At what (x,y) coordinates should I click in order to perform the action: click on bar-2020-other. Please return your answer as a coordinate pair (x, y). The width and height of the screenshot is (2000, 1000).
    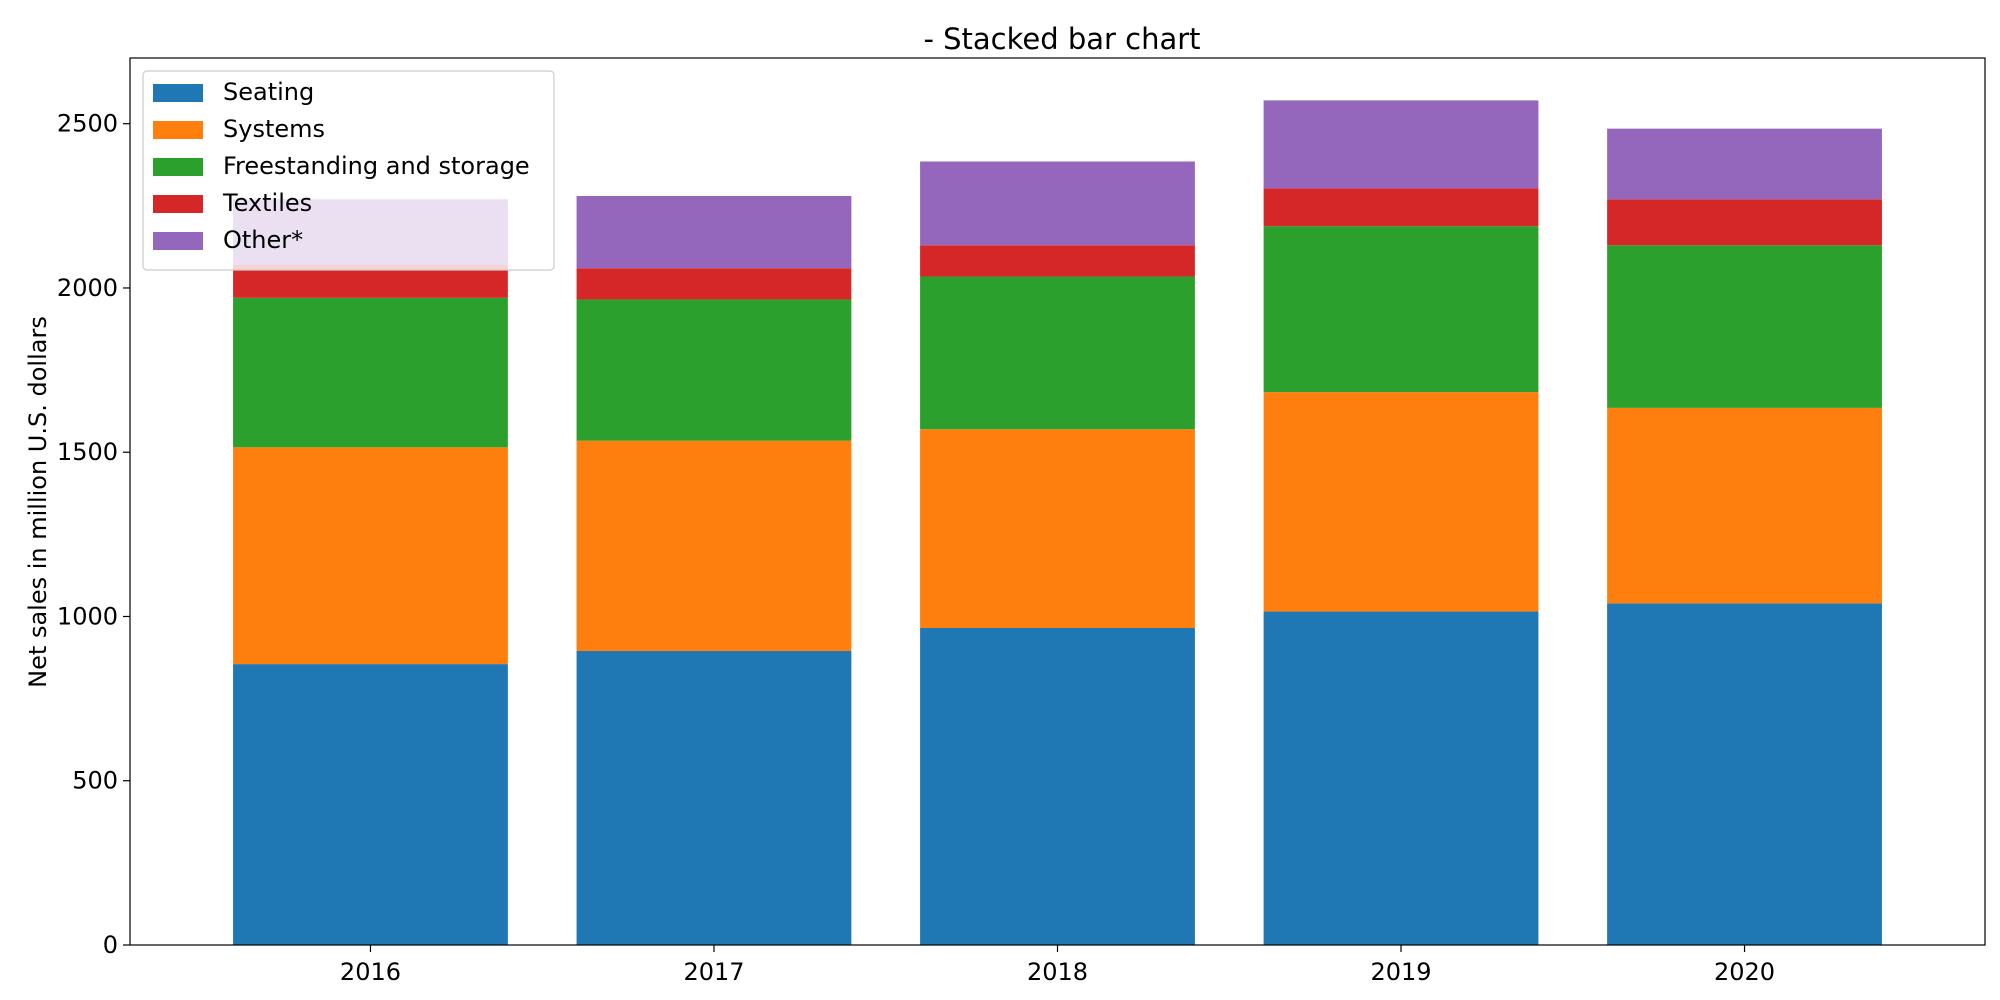
    Looking at the image, I should click on (1744, 164).